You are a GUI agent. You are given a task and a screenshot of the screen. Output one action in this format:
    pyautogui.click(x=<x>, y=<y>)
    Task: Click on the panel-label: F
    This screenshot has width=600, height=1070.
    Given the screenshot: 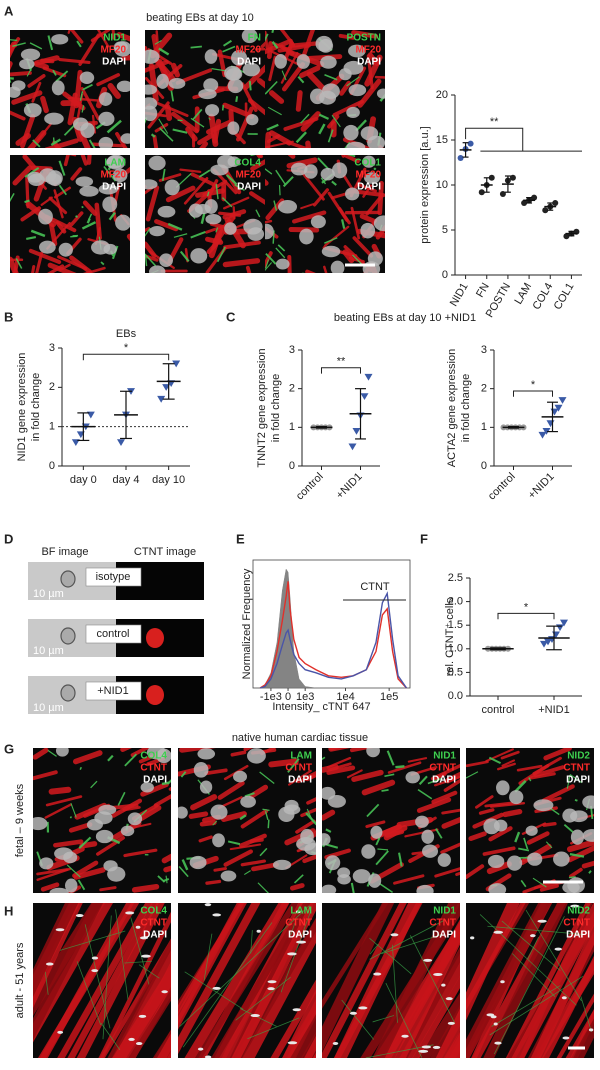 What is the action you would take?
    pyautogui.click(x=424, y=538)
    